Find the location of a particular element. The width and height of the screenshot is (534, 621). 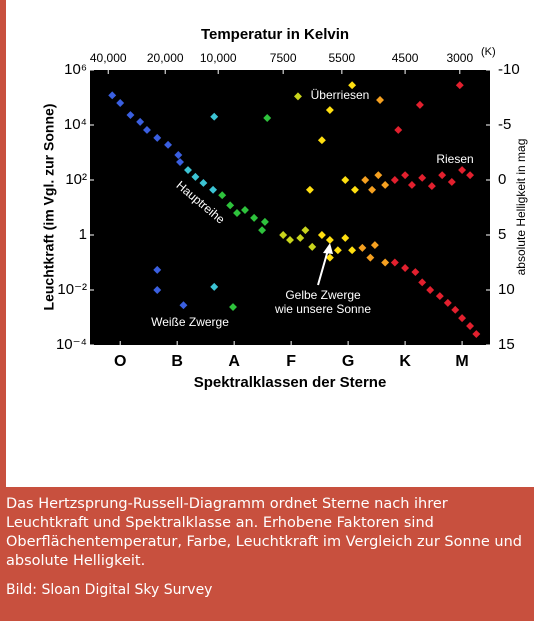

y-tick-label: 1 is located at coordinates (83, 234).